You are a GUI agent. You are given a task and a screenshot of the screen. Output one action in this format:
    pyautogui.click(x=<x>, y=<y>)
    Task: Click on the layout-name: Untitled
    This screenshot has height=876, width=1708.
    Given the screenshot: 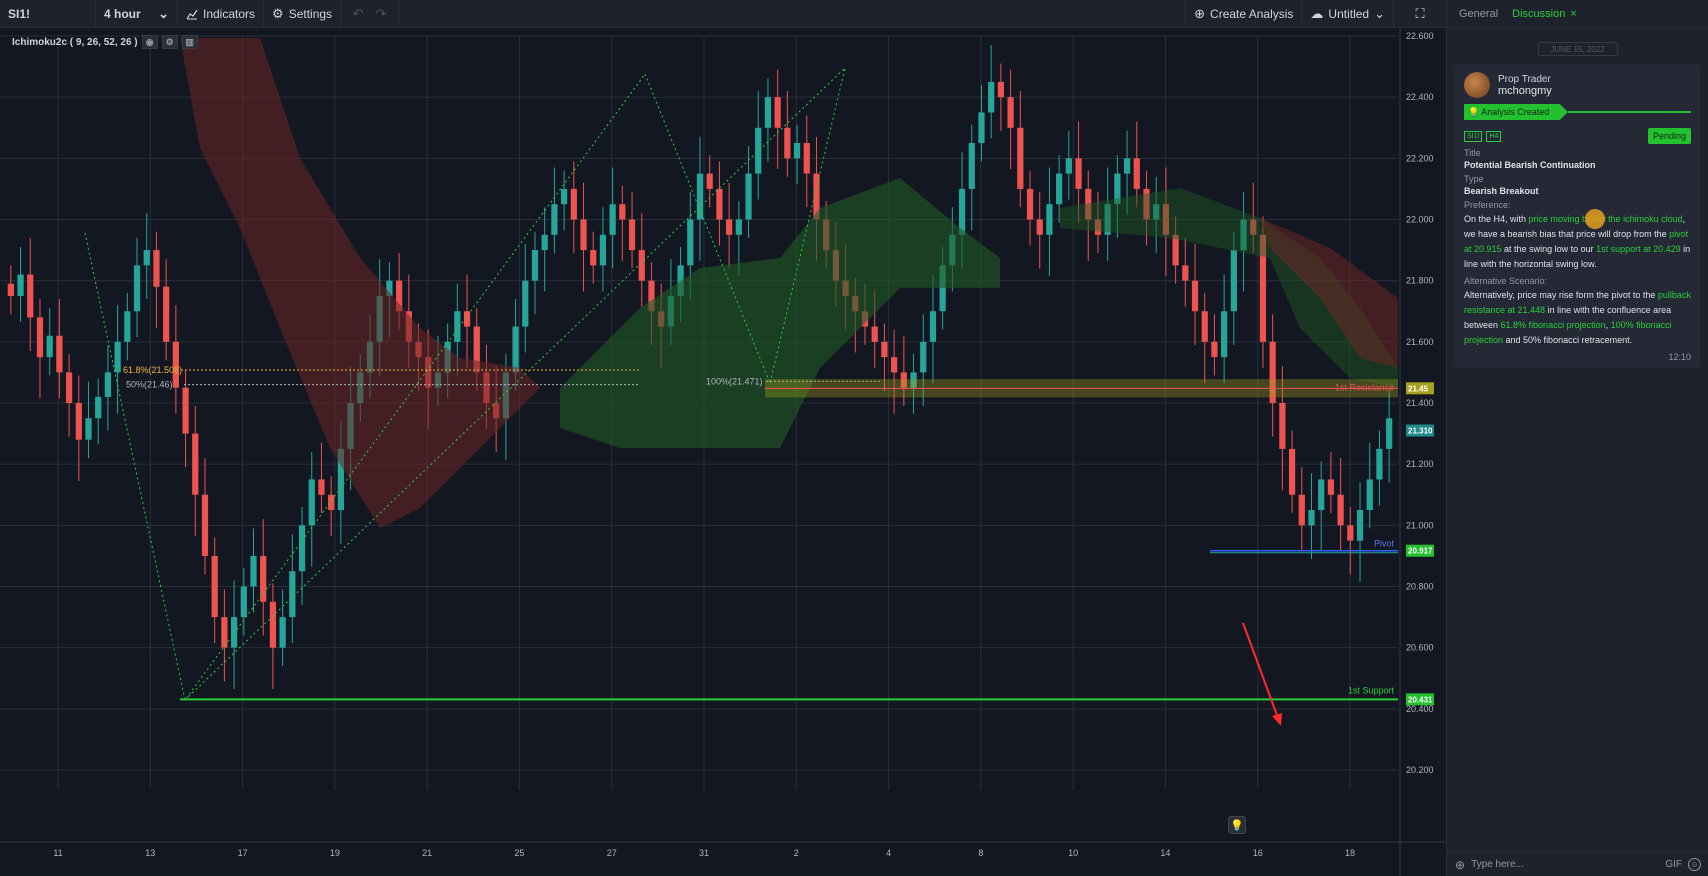 What is the action you would take?
    pyautogui.click(x=1349, y=13)
    